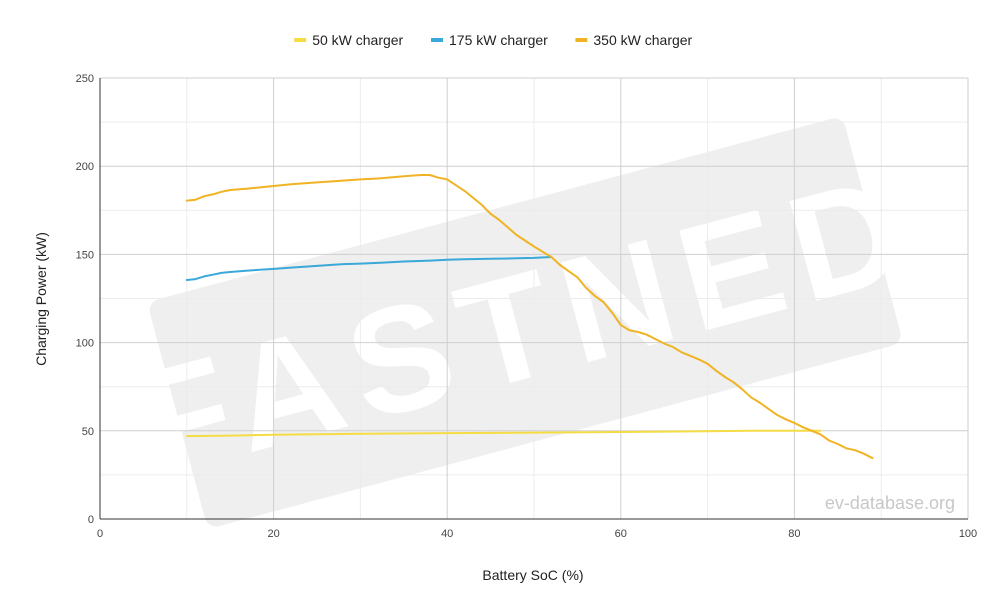 This screenshot has height=613, width=1000. I want to click on y-tick-label: 150, so click(85, 255).